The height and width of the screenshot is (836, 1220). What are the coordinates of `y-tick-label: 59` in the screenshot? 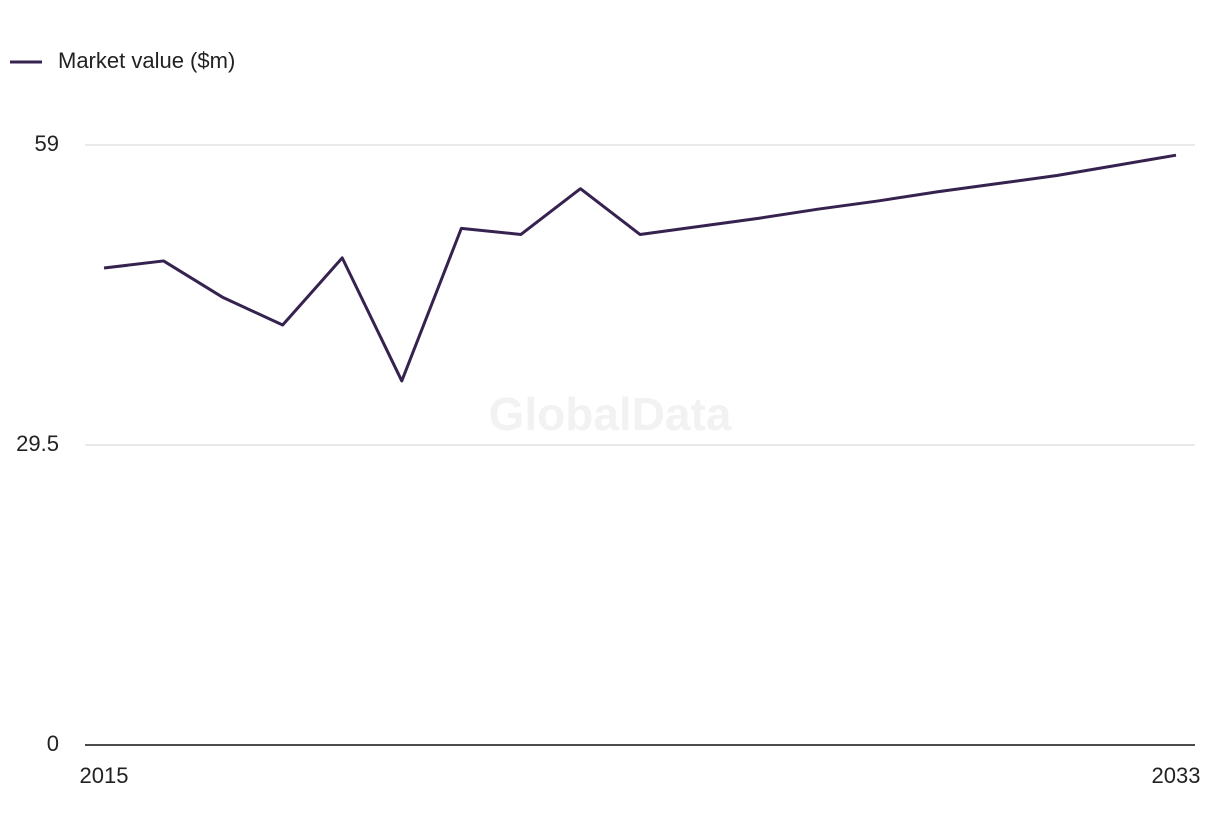 It's located at (47, 143).